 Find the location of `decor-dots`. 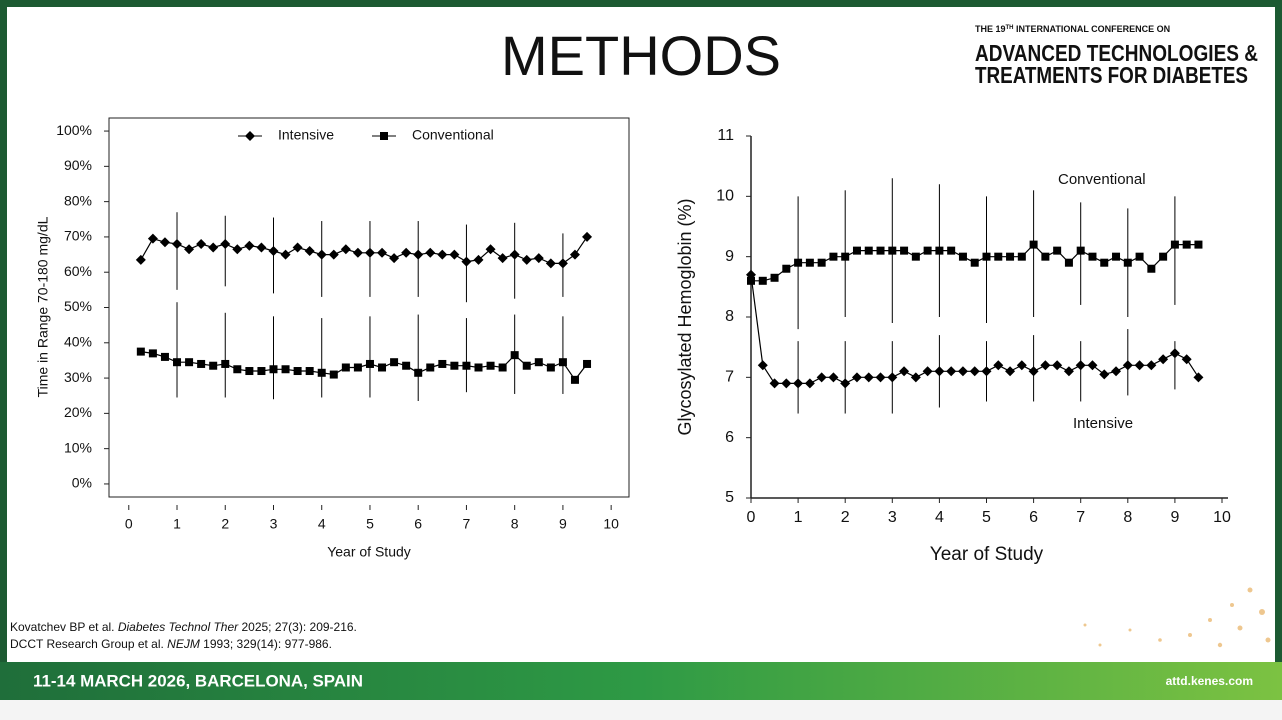

decor-dots is located at coordinates (1177, 617).